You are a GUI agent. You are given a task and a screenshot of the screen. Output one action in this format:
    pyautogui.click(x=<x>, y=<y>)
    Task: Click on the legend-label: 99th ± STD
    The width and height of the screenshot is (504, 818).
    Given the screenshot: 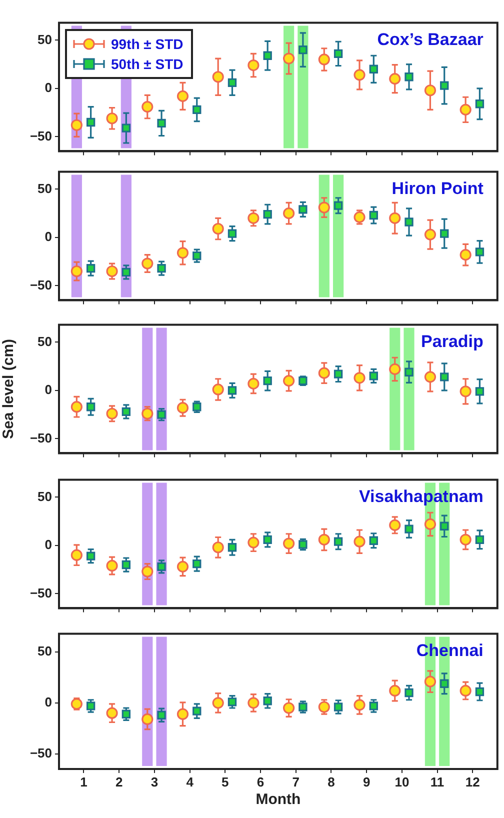 What is the action you would take?
    pyautogui.click(x=147, y=44)
    